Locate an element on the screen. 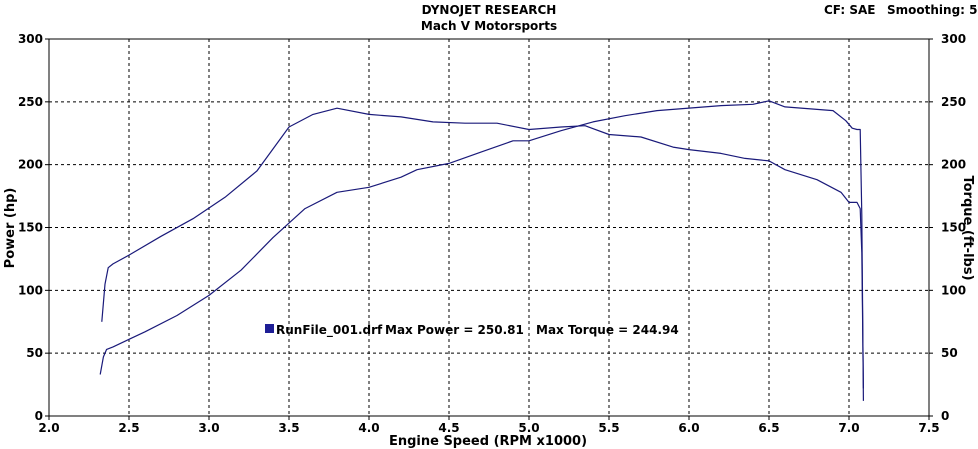  y-tick-label-right: 50 is located at coordinates (949, 353).